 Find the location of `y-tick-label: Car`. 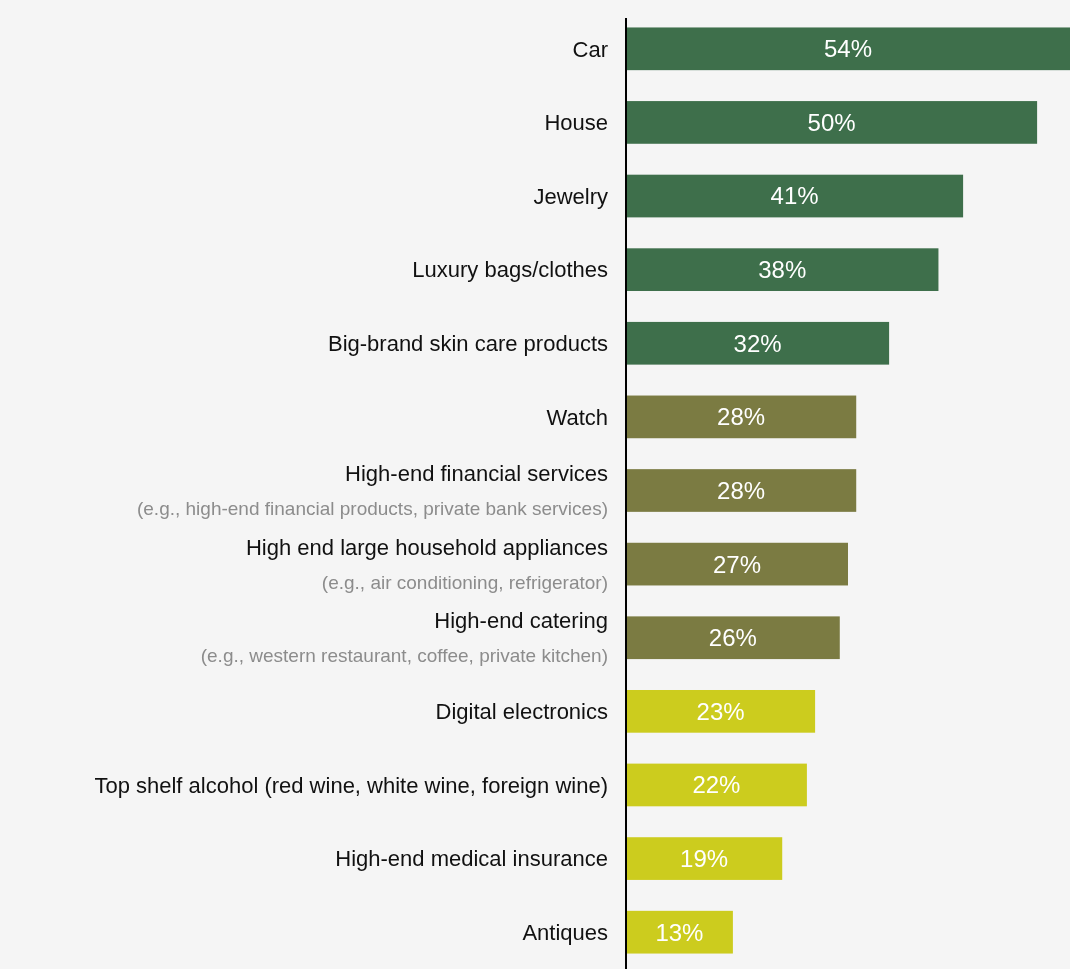

y-tick-label: Car is located at coordinates (590, 49).